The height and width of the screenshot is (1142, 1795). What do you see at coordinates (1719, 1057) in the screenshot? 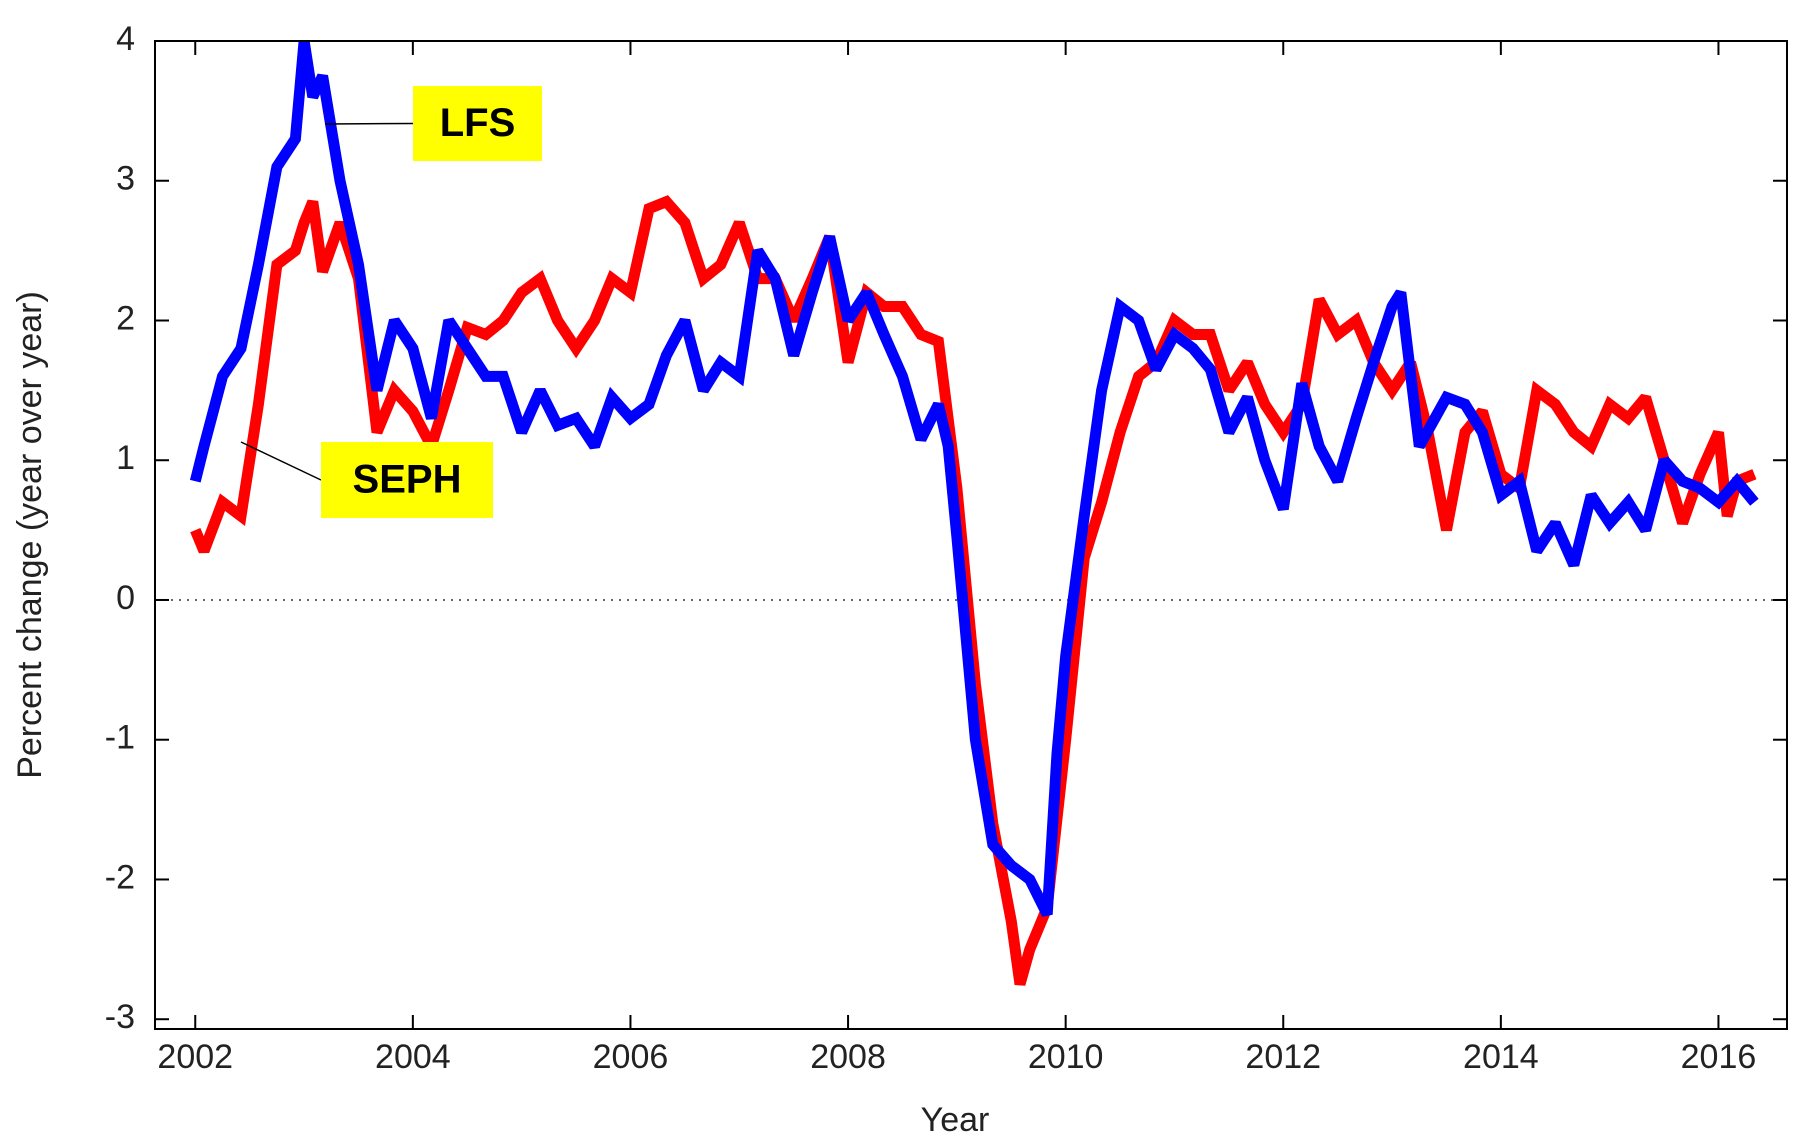
I see `x-tick-label: 2016` at bounding box center [1719, 1057].